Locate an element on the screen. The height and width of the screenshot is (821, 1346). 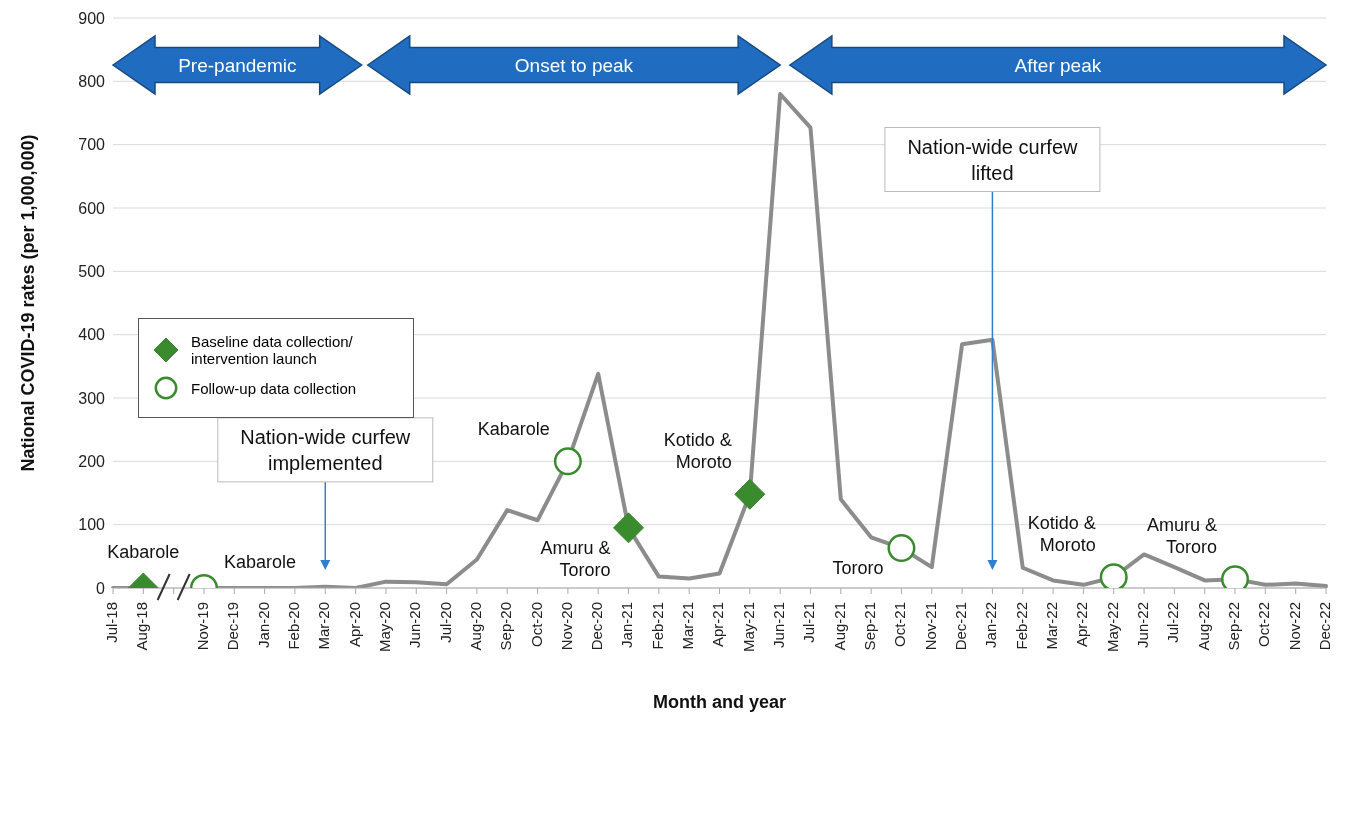
x-tick-label: Aug-18 is located at coordinates (142, 626).